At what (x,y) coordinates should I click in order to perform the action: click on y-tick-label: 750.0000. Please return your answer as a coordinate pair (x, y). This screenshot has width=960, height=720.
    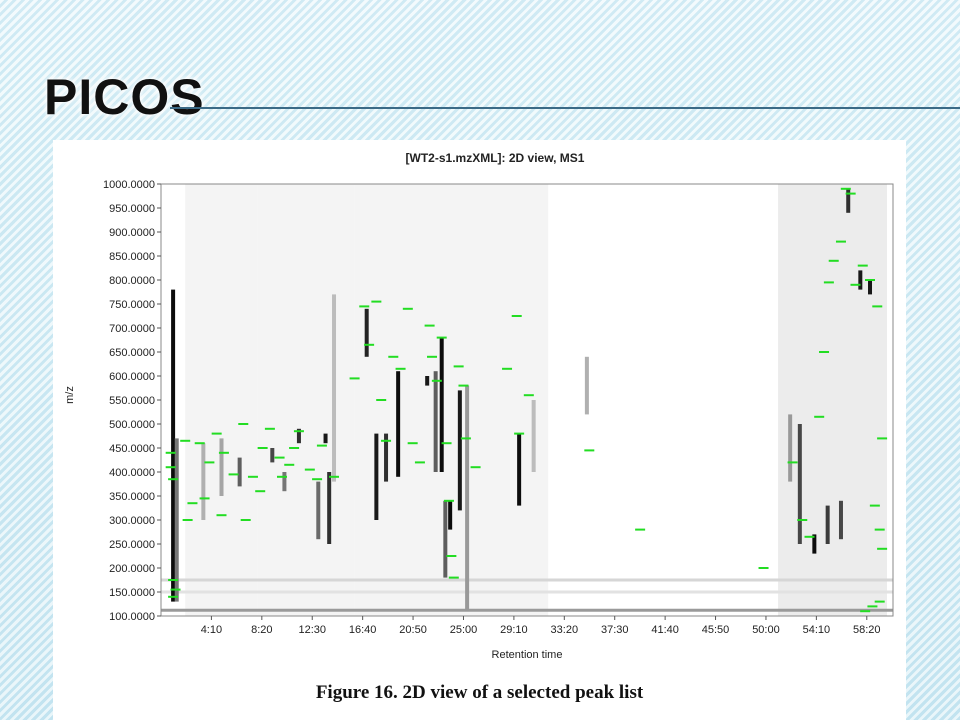
    Looking at the image, I should click on (132, 305).